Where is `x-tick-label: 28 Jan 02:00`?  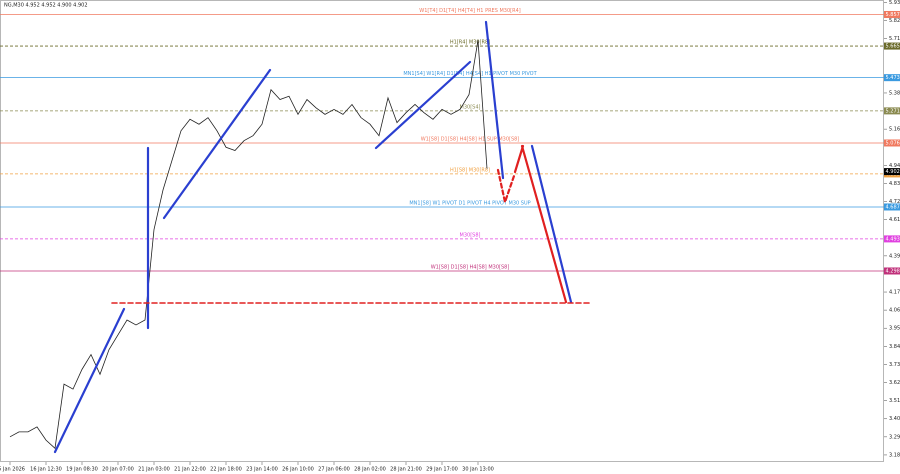 x-tick-label: 28 Jan 02:00 is located at coordinates (370, 470).